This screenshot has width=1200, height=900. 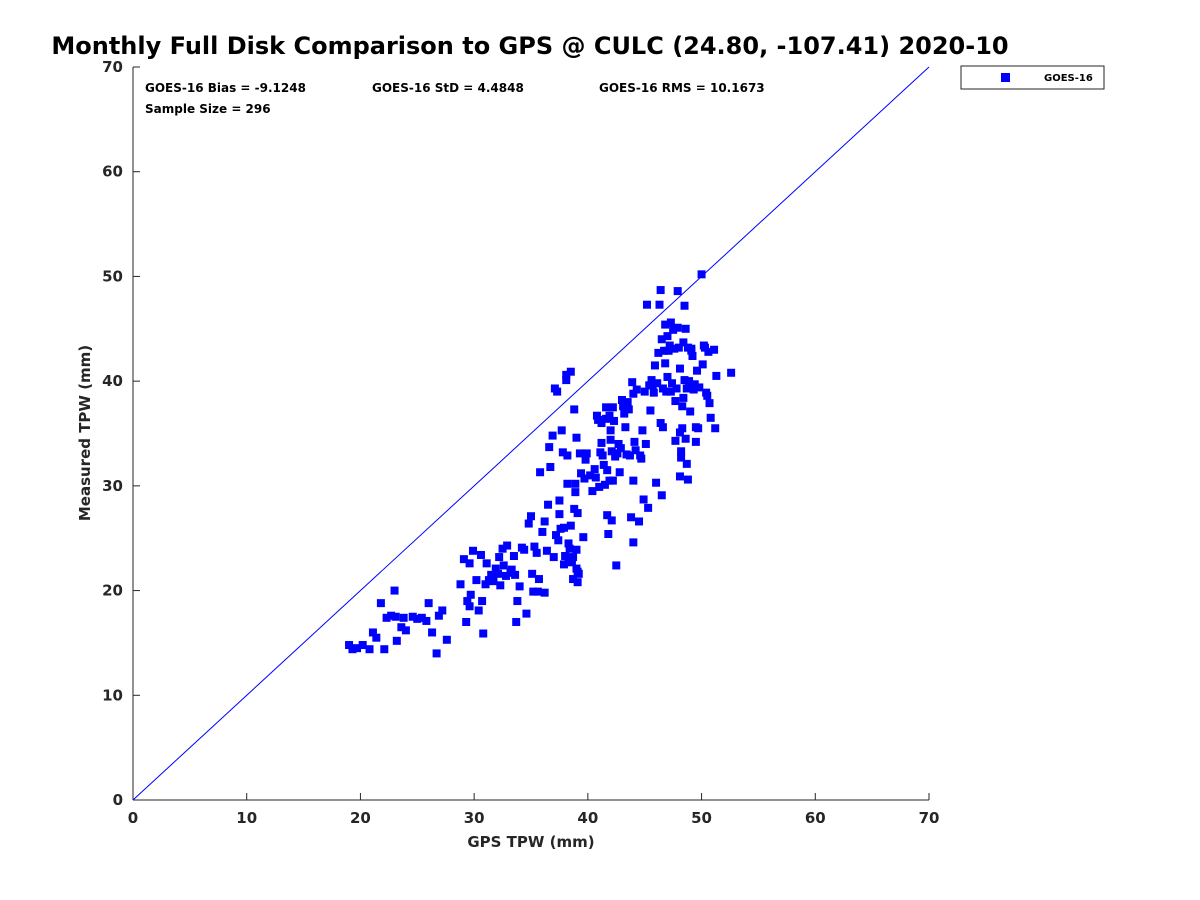 What do you see at coordinates (530, 842) in the screenshot?
I see `x-axis-label: GPS TPW (mm)` at bounding box center [530, 842].